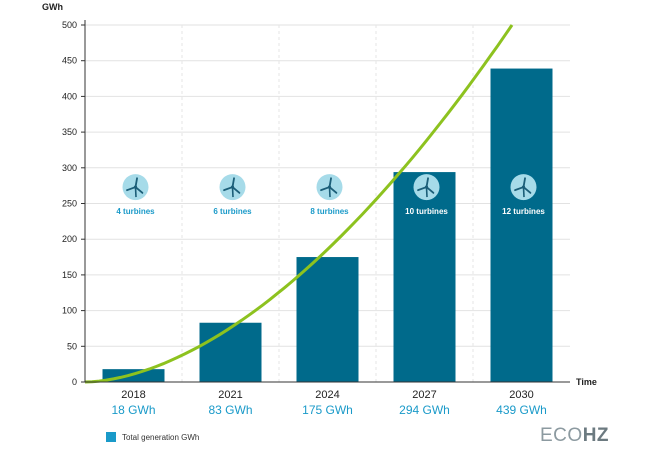 This screenshot has width=650, height=450. Describe the element at coordinates (521, 395) in the screenshot. I see `category-label: 2030` at that location.